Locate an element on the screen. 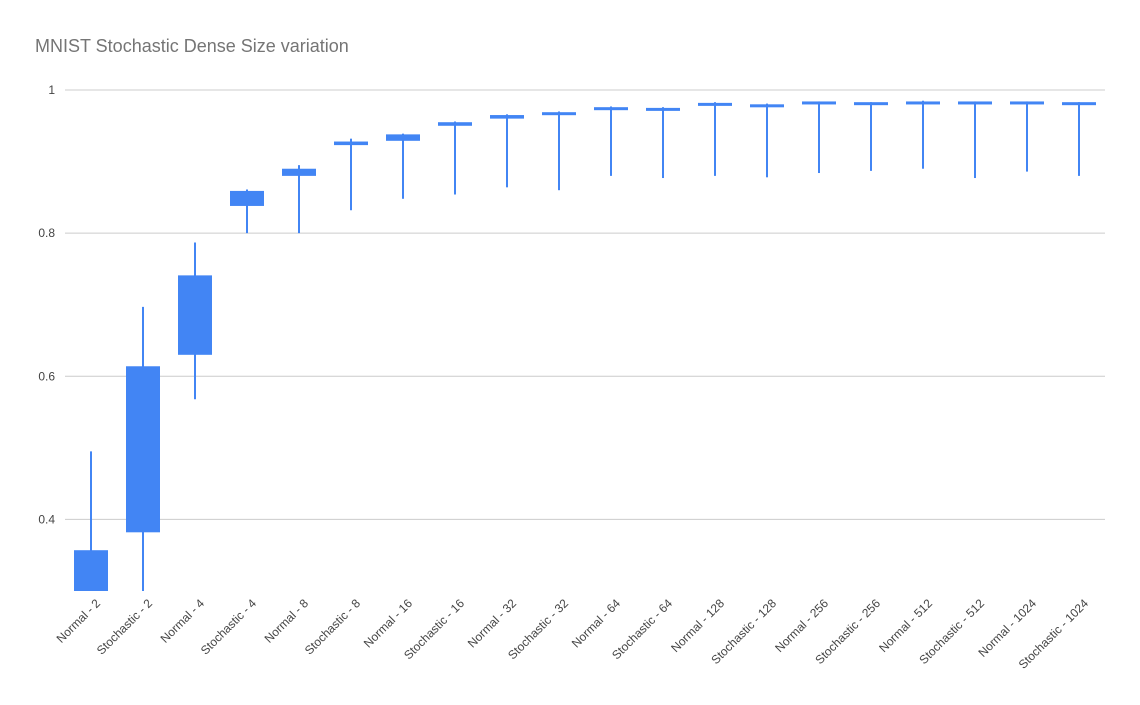  y-tick-label: 0.6 is located at coordinates (46, 376).